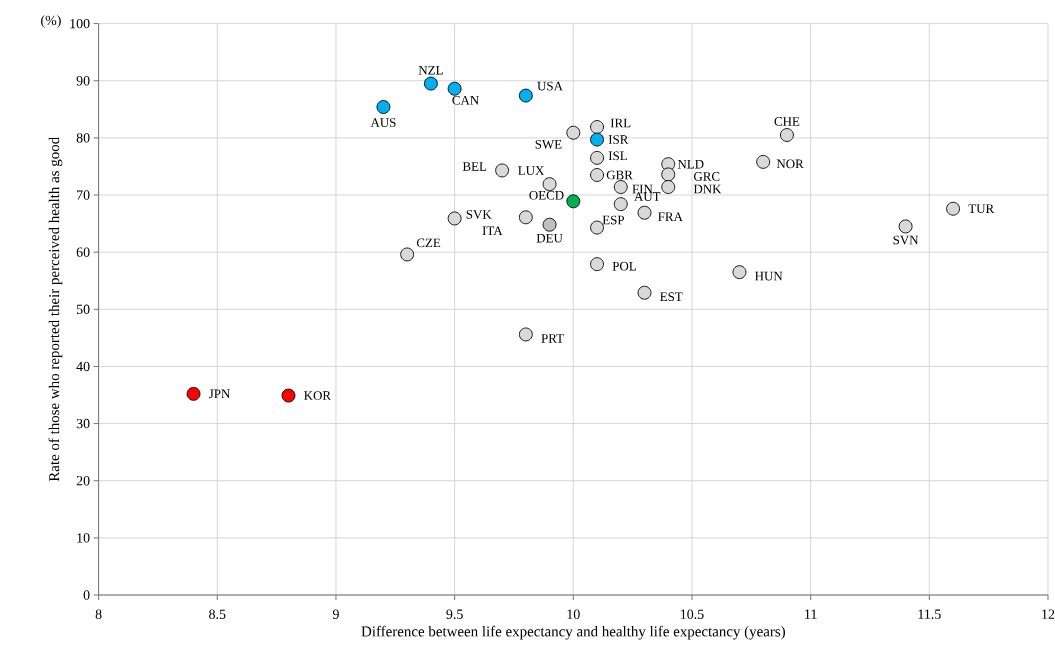 Image resolution: width=1055 pixels, height=668 pixels. I want to click on x-tick-label: 10, so click(573, 614).